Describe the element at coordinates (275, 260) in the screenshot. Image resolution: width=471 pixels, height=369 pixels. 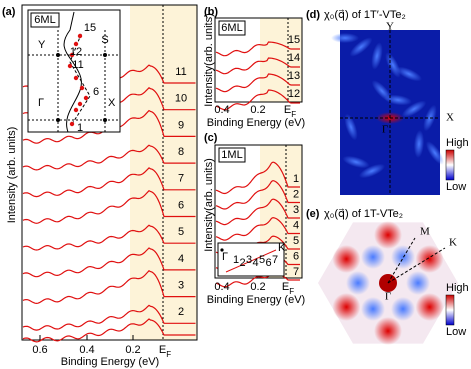
I see `cut-label: 7` at that location.